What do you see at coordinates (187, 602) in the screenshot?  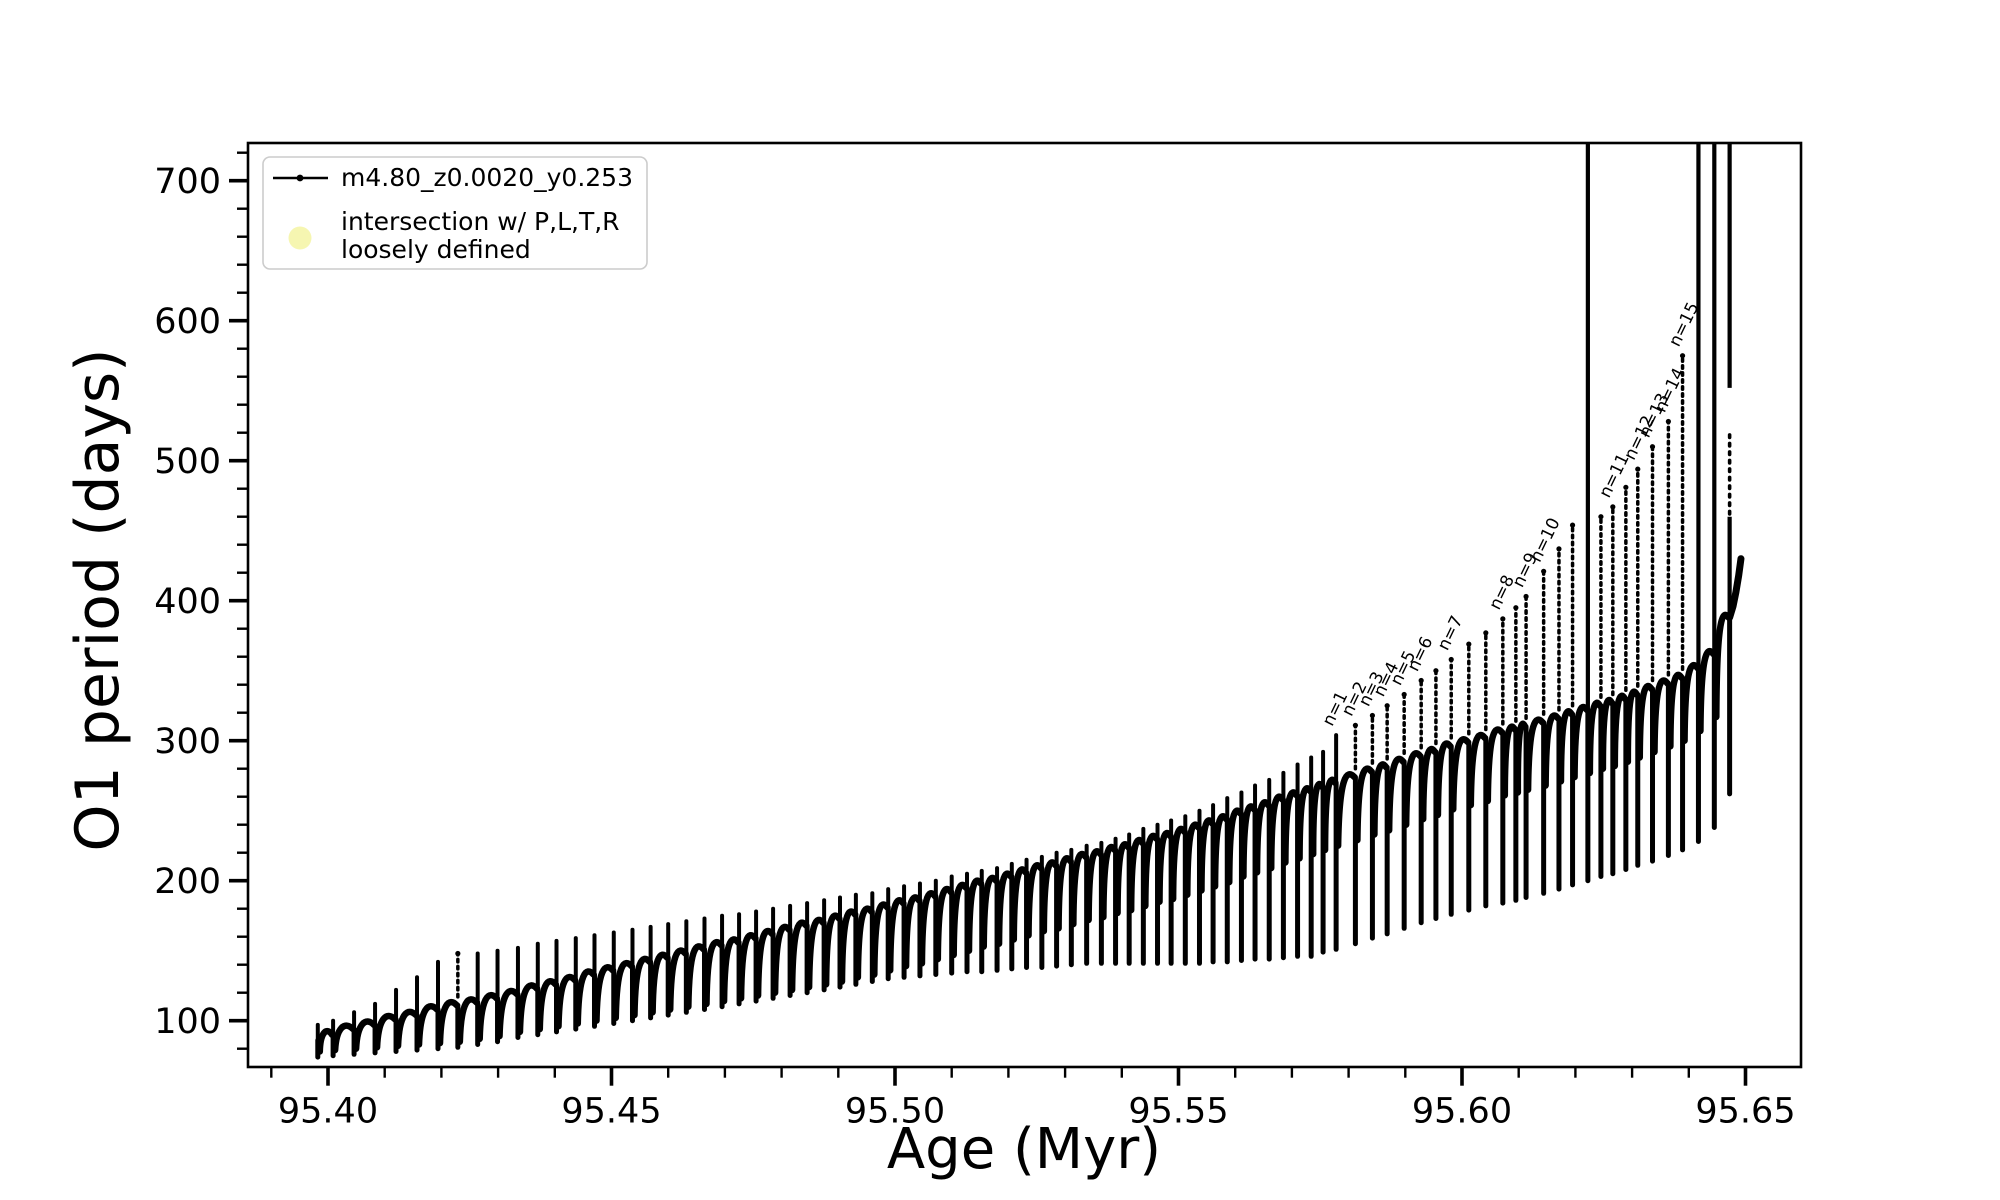 I see `y-tick-label: 400` at bounding box center [187, 602].